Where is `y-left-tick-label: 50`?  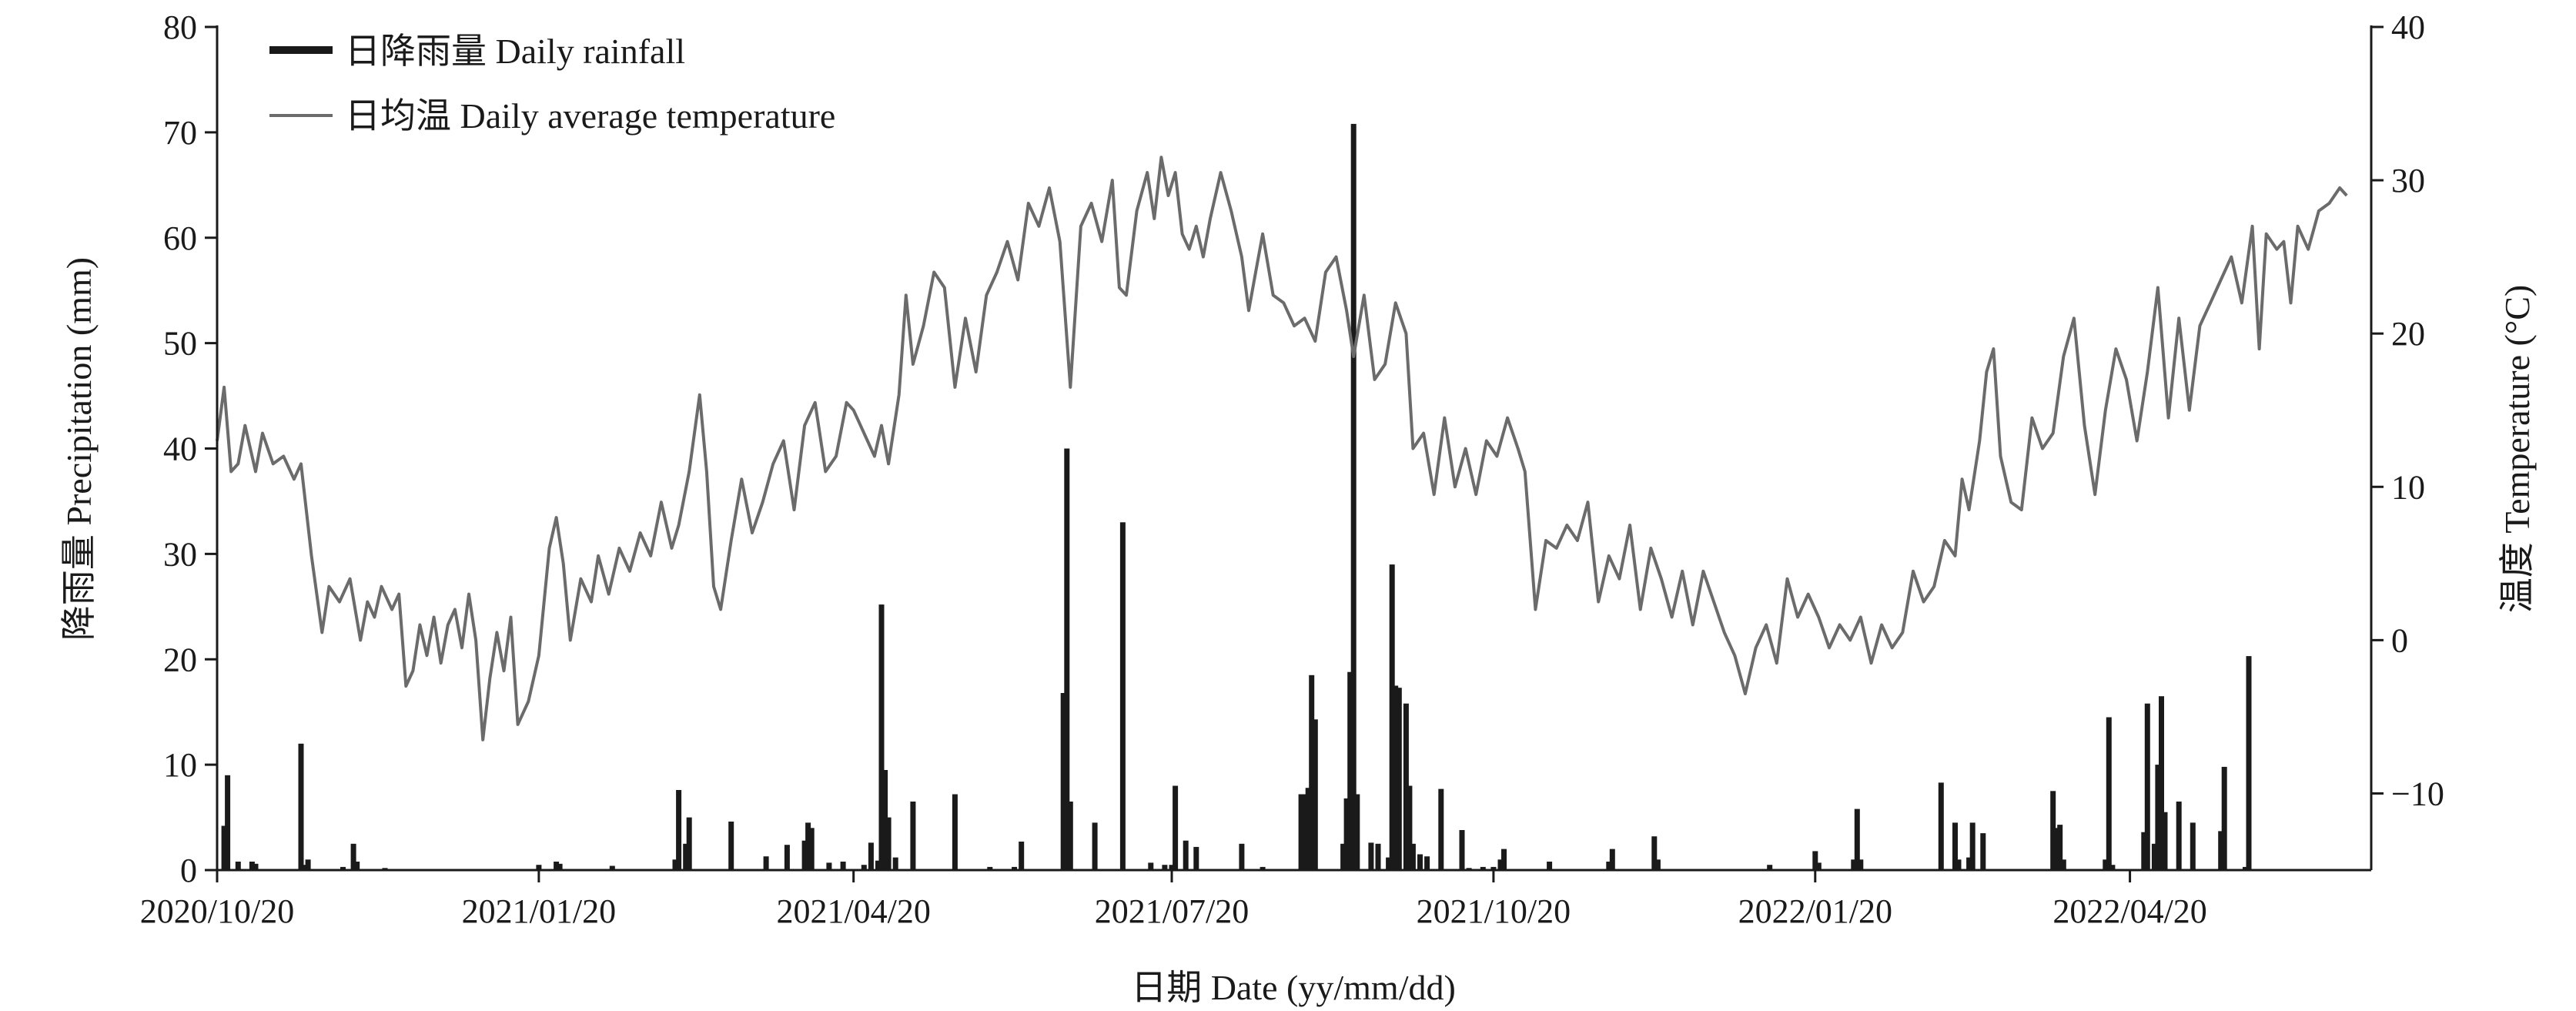
y-left-tick-label: 50 is located at coordinates (180, 344).